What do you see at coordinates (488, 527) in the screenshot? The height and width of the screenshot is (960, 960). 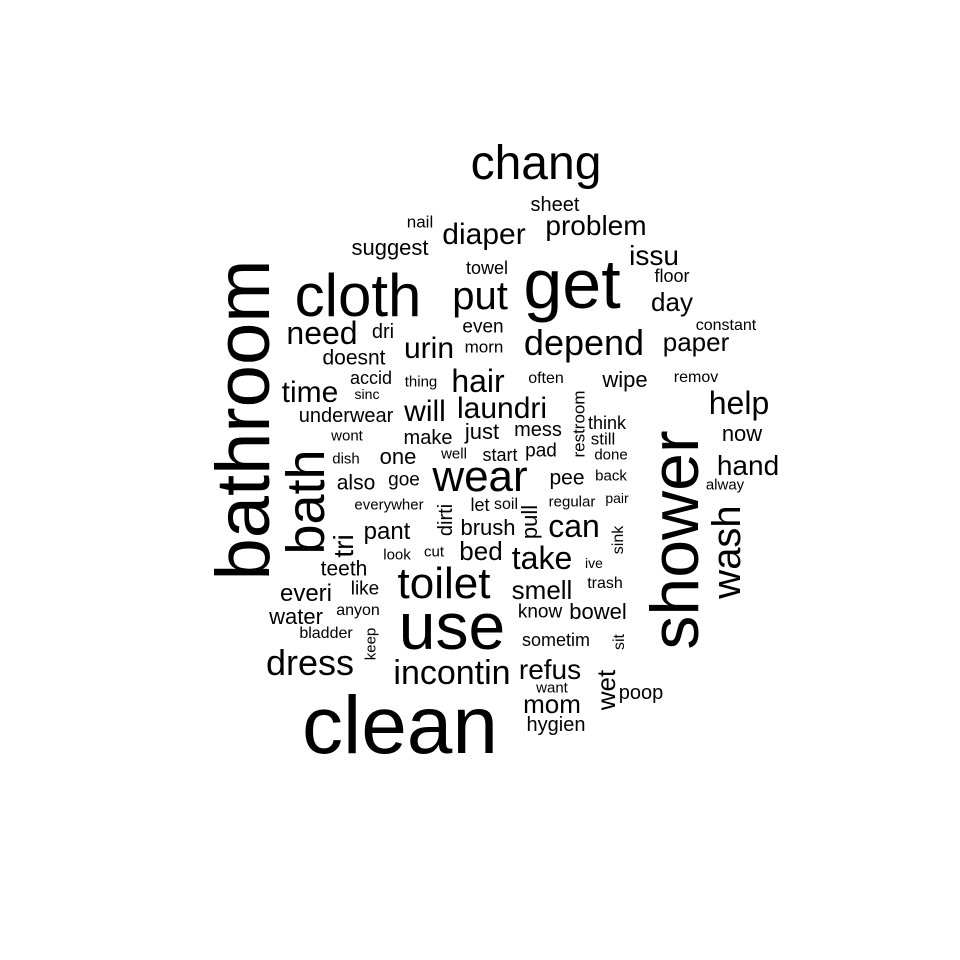 I see `word-brush: brush` at bounding box center [488, 527].